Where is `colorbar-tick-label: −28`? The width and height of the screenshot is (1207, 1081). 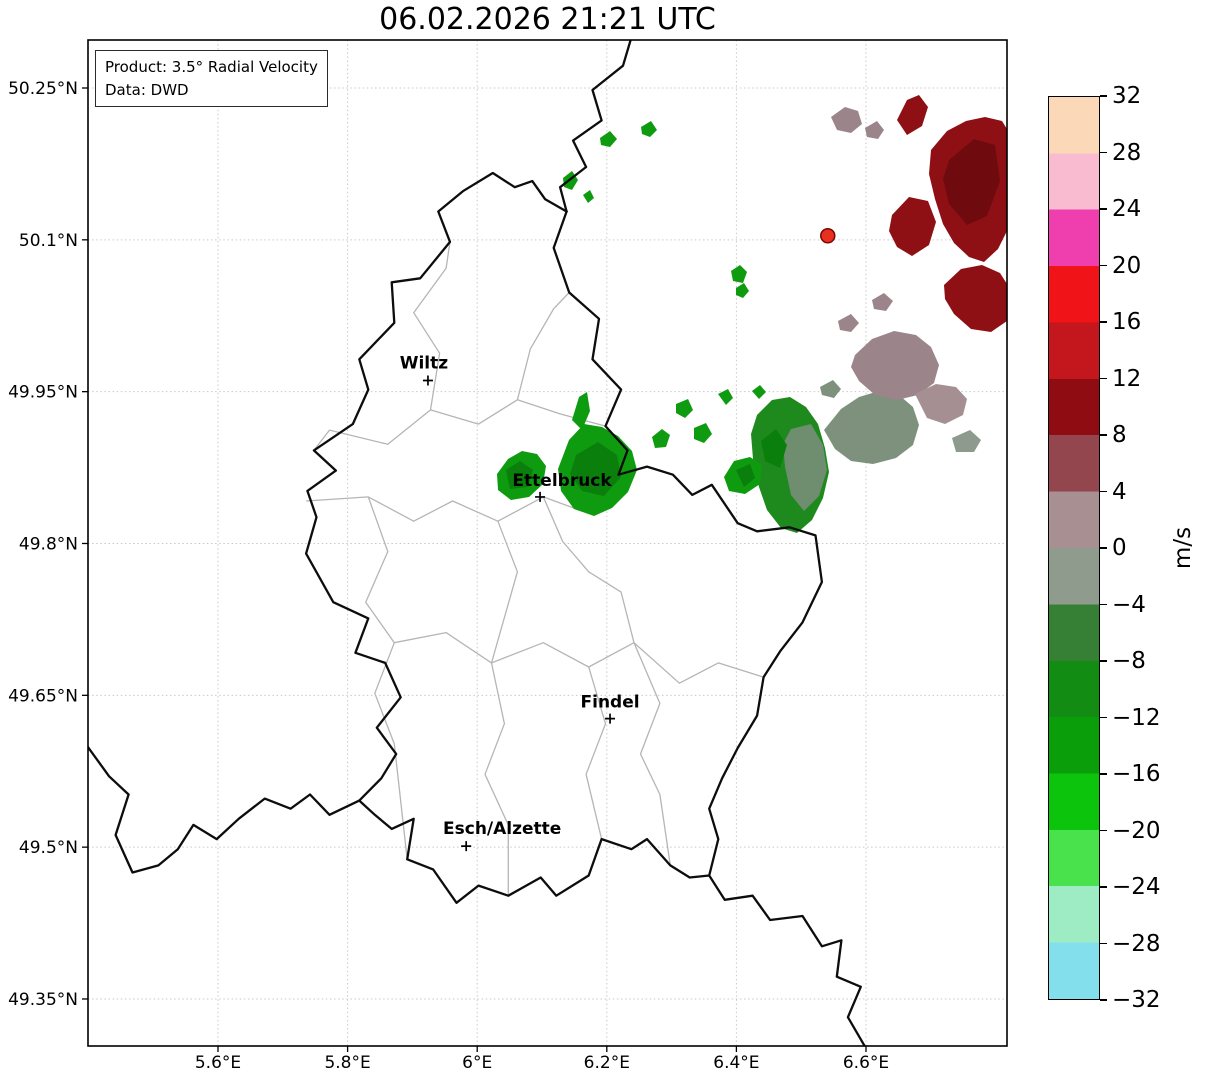
colorbar-tick-label: −28 is located at coordinates (1136, 943).